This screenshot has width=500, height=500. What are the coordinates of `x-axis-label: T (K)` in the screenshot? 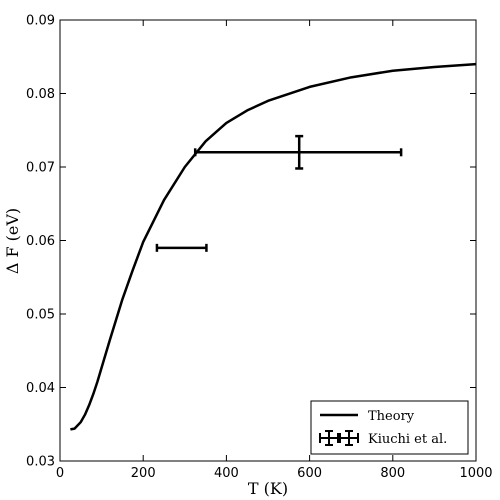 It's located at (268, 488).